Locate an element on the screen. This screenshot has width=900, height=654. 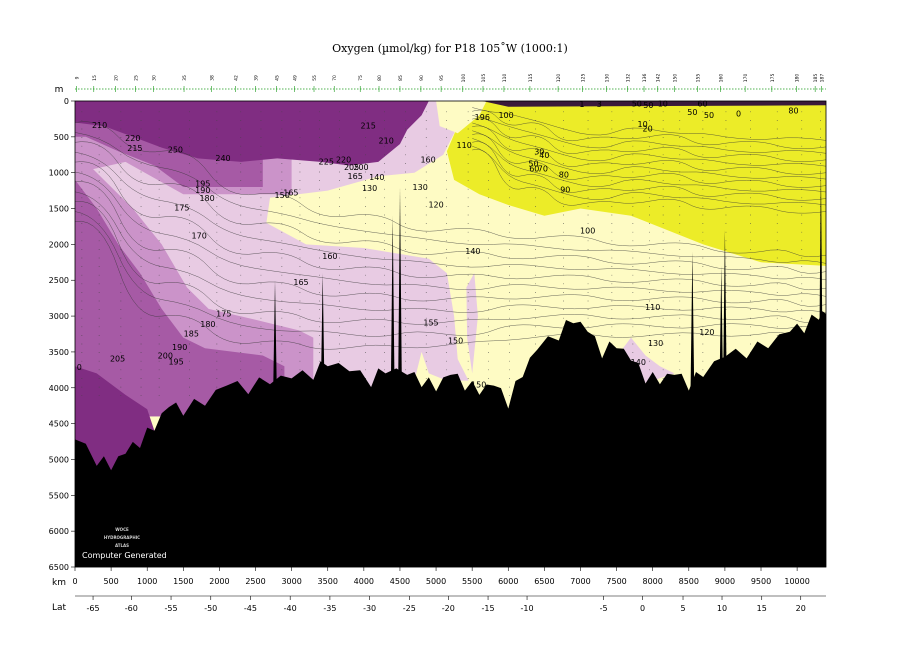
station-label: 160 is located at coordinates (722, 78).